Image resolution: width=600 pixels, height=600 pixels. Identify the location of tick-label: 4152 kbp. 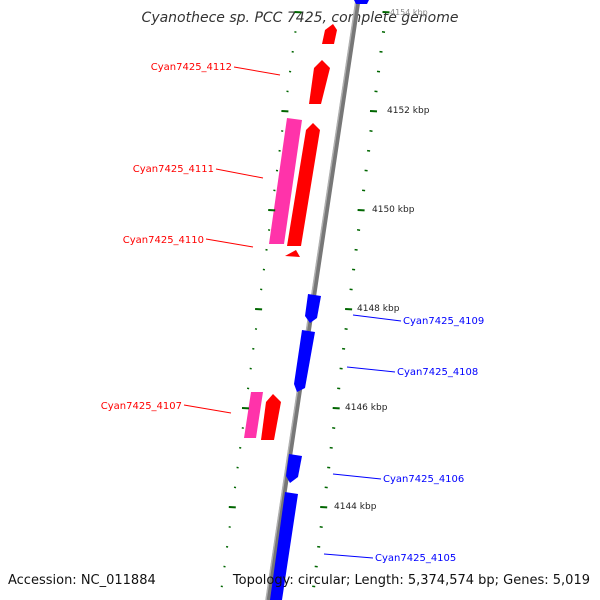
(408, 111).